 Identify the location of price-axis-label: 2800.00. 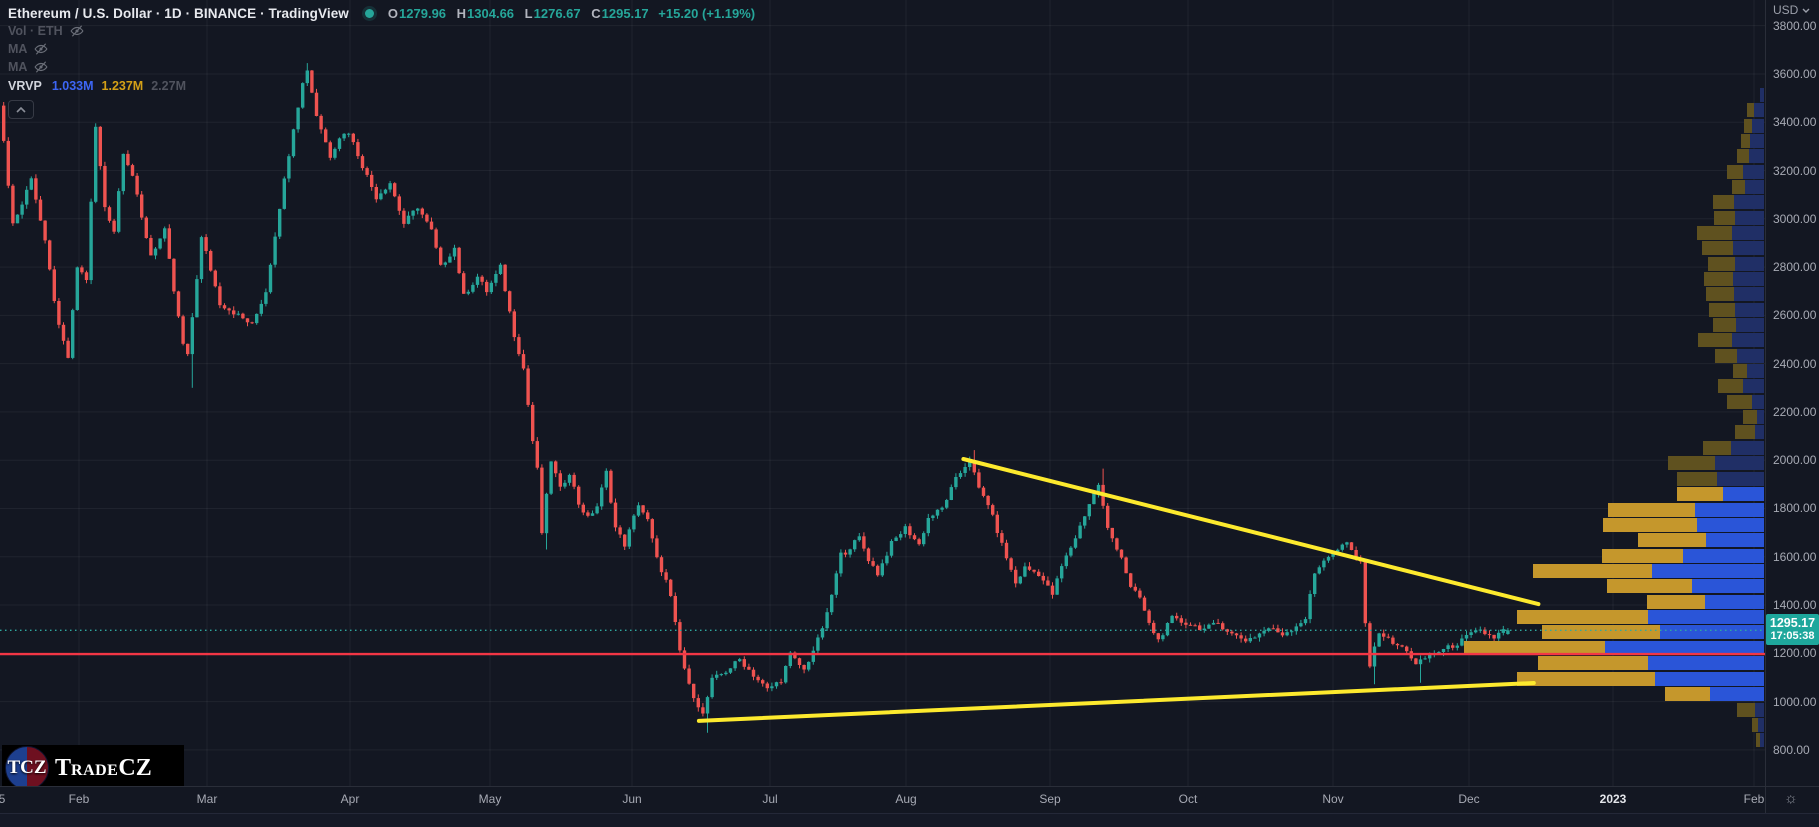
(1795, 267).